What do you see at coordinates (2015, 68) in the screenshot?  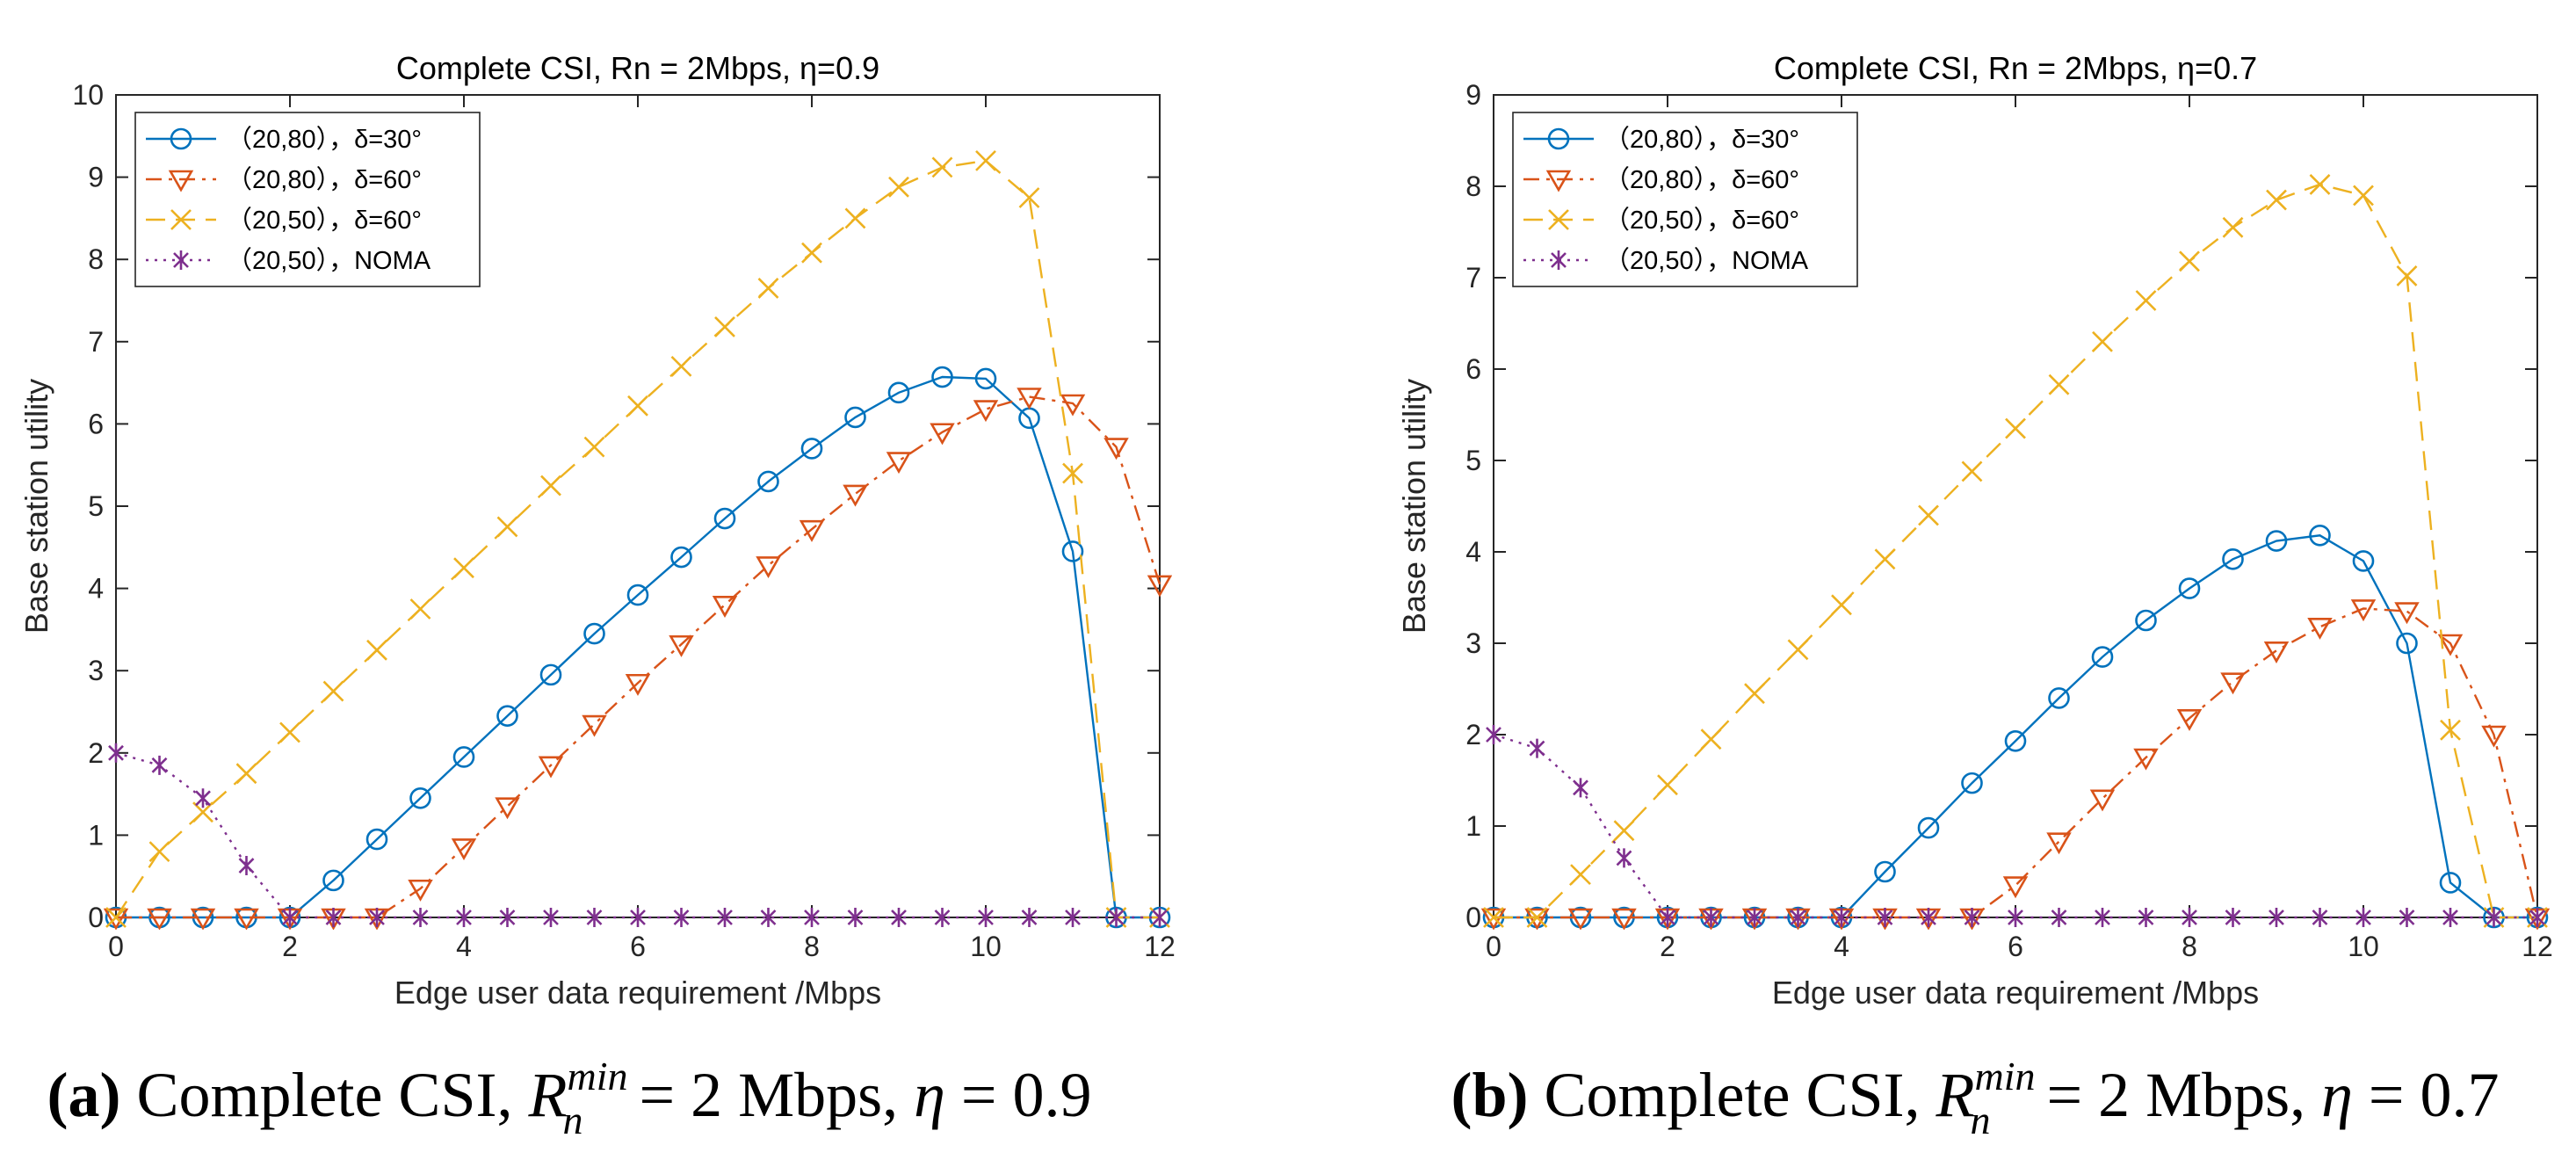 I see `chart-title: Complete CSI, Rn = 2Mbps, η=0.7` at bounding box center [2015, 68].